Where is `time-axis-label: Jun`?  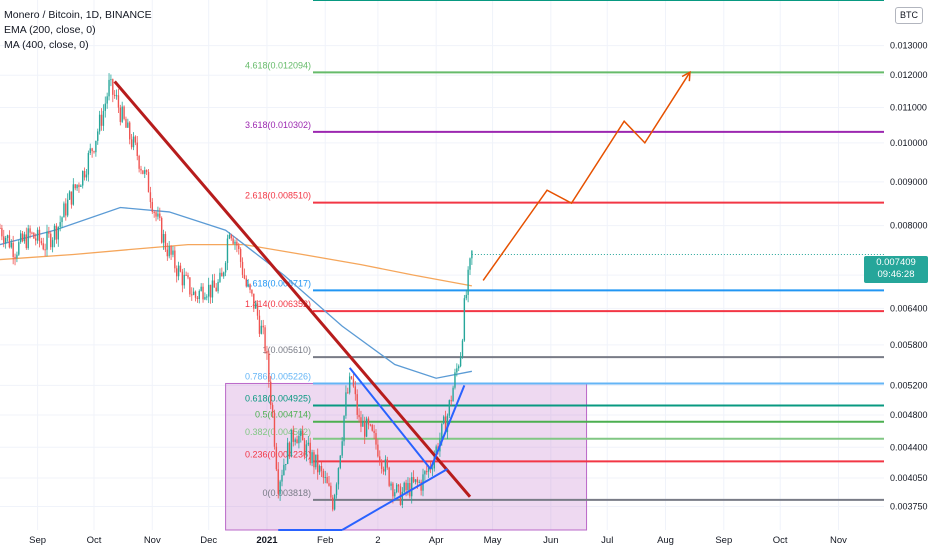 time-axis-label: Jun is located at coordinates (550, 540).